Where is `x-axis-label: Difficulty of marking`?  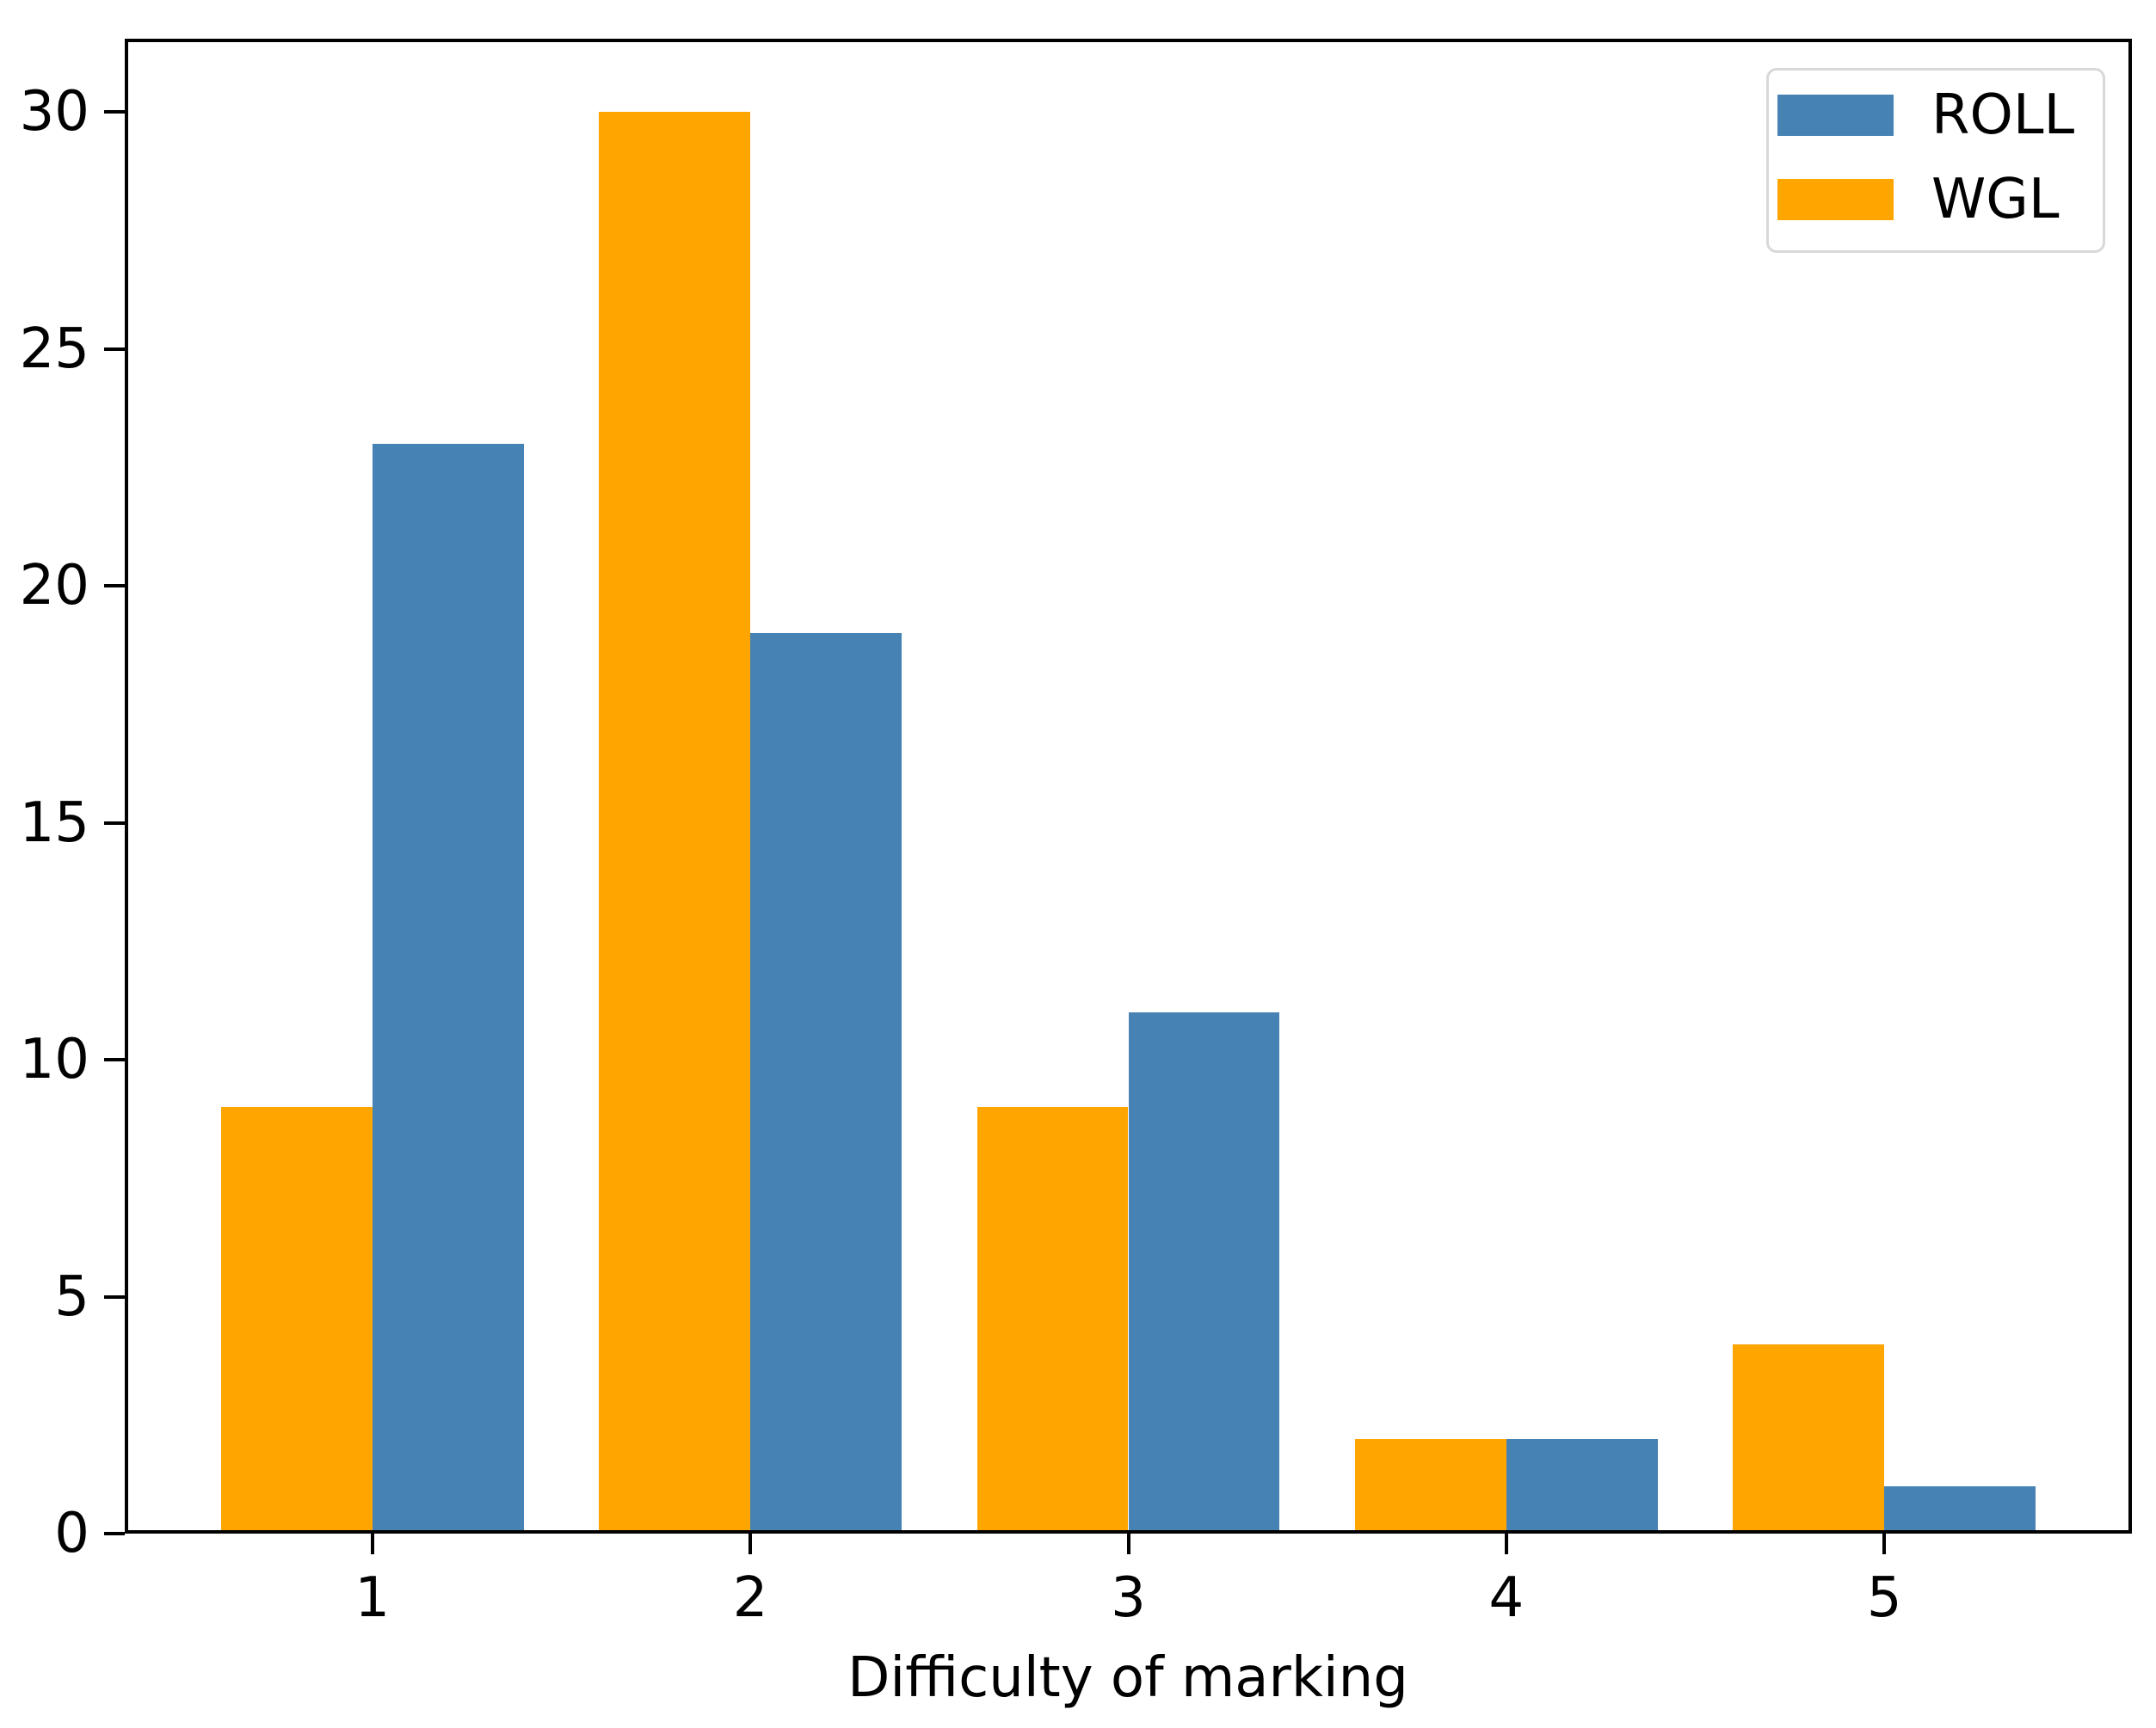
x-axis-label: Difficulty of marking is located at coordinates (1128, 1678).